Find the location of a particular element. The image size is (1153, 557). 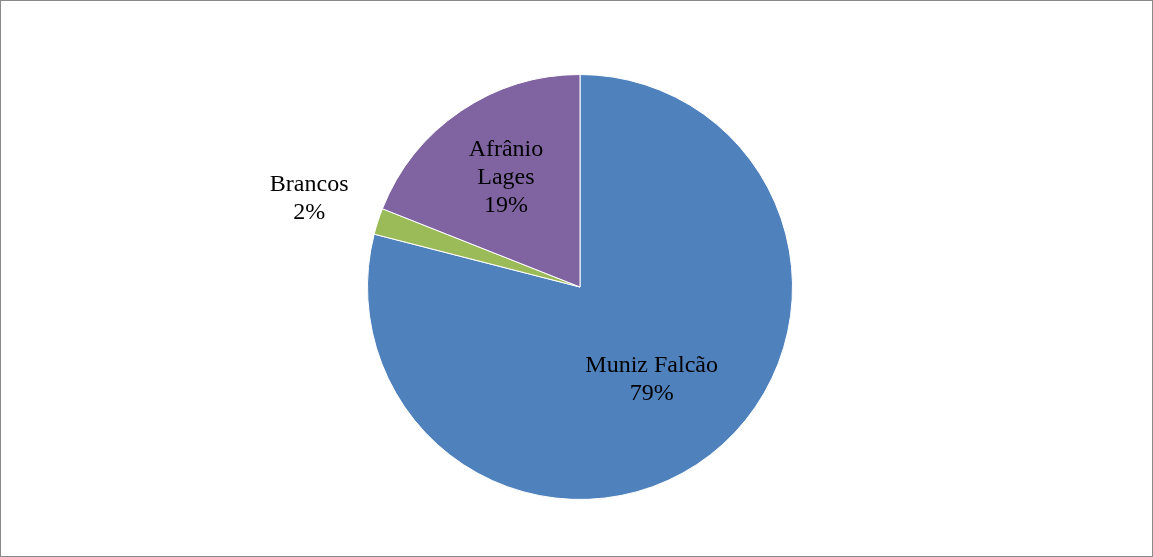

data-label: 19% is located at coordinates (505, 204).